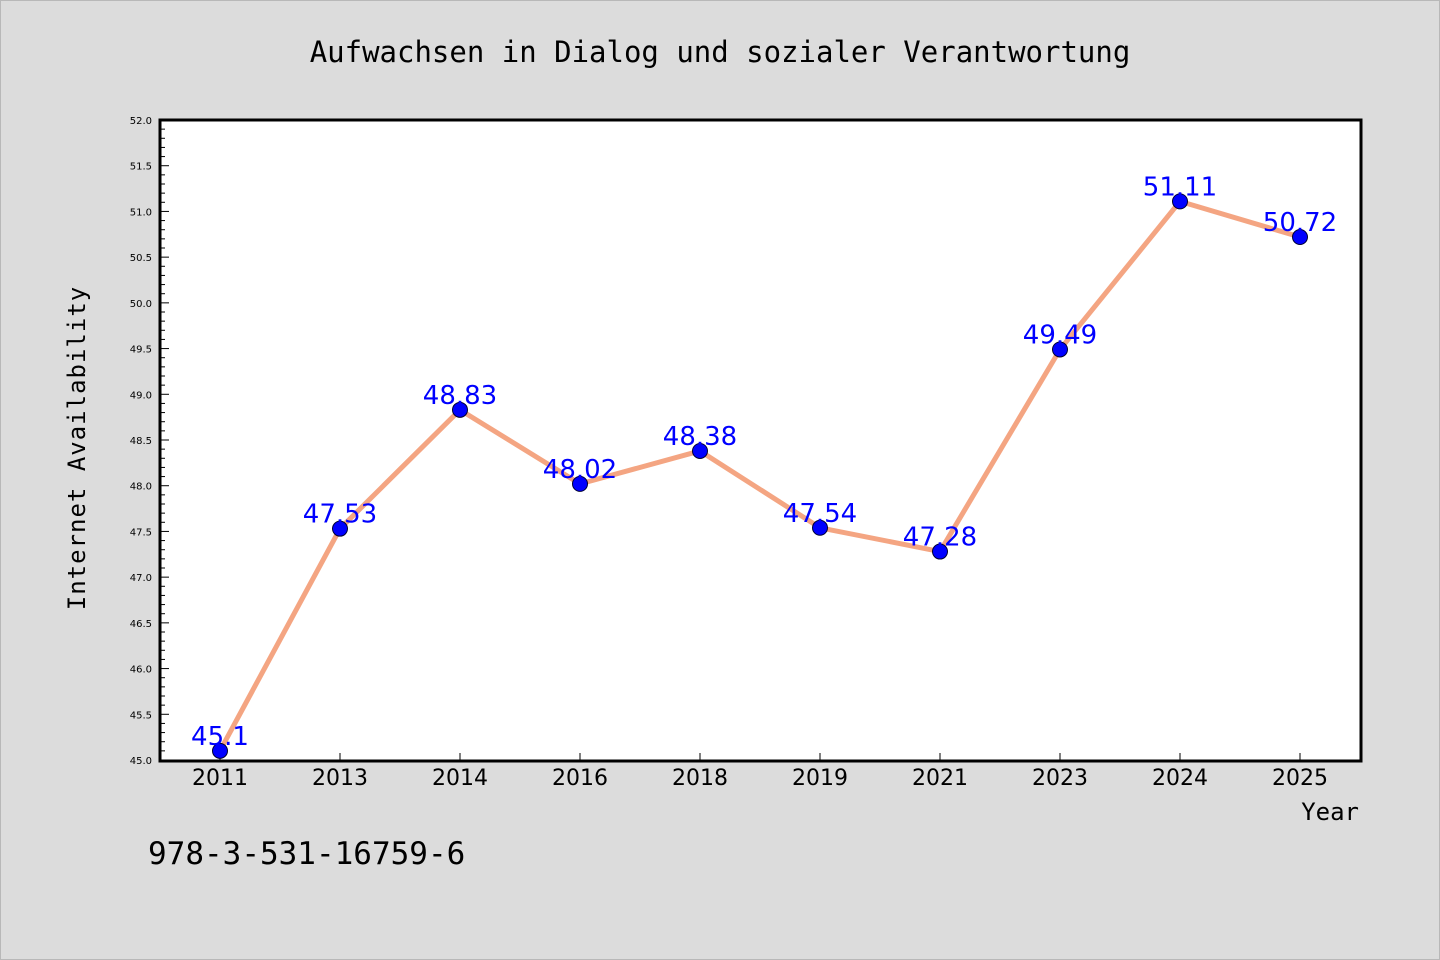  Describe the element at coordinates (141, 258) in the screenshot. I see `y-tick-label: 50.5` at that location.